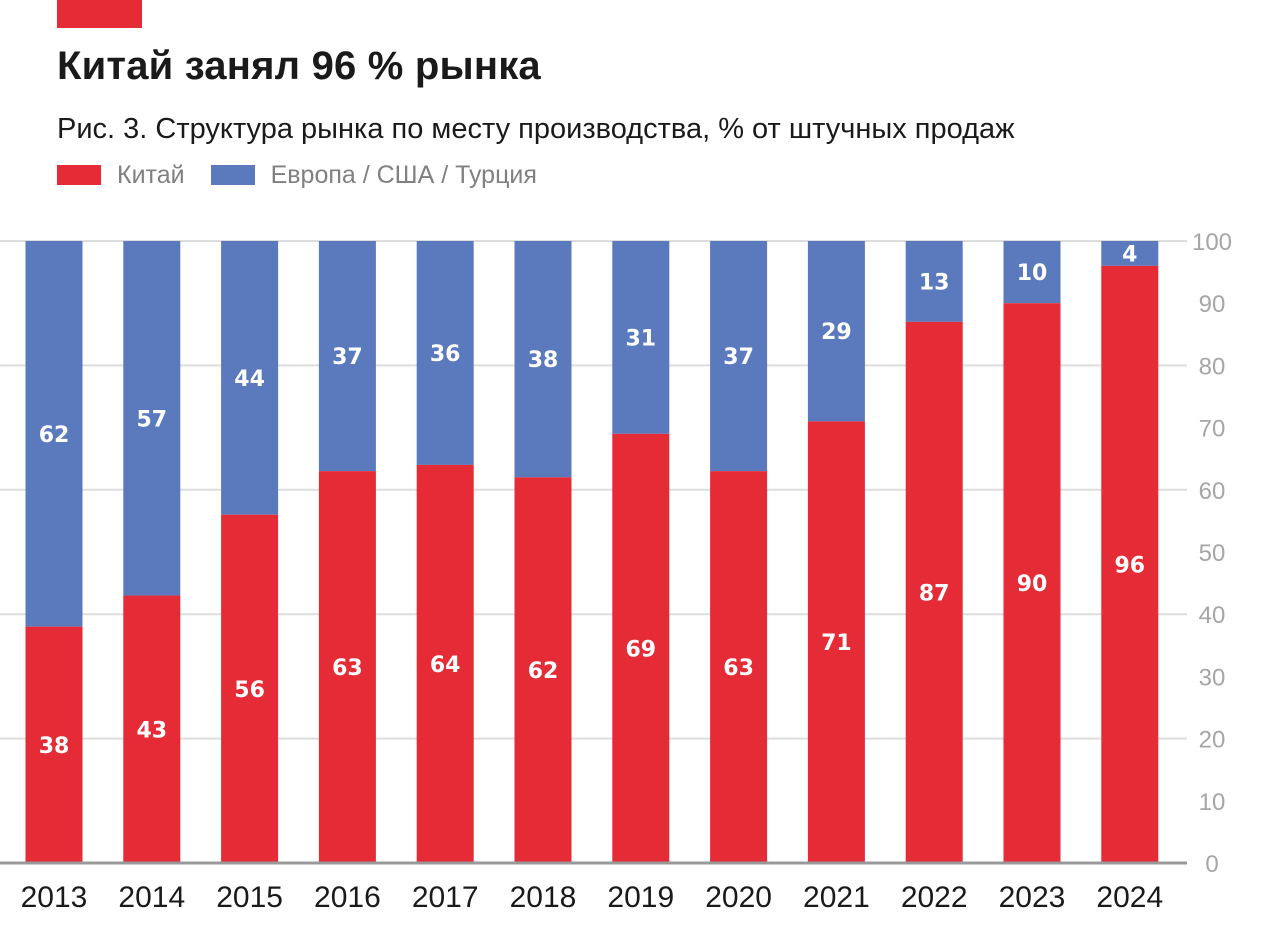 Image resolution: width=1269 pixels, height=936 pixels. I want to click on data-label-europe: 4, so click(1129, 254).